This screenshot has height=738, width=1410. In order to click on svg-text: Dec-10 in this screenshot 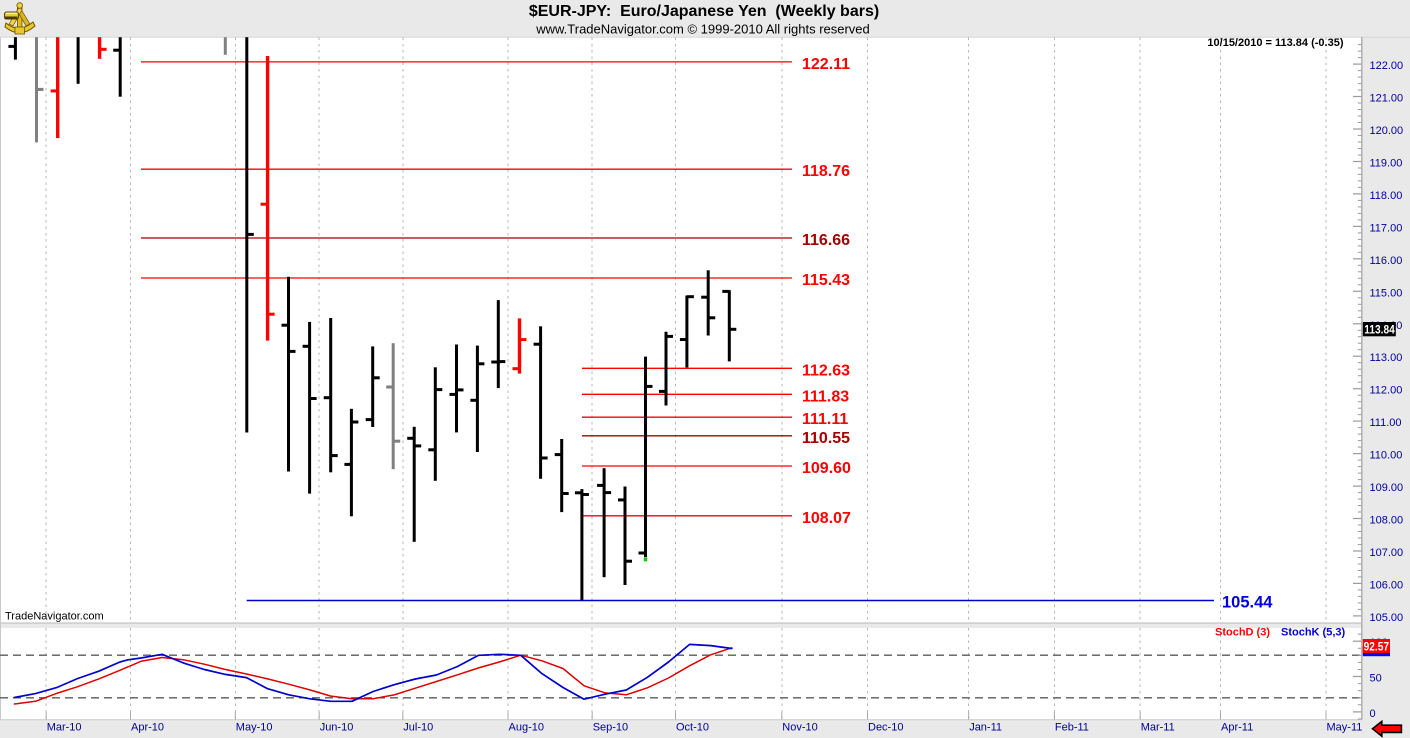, I will do `click(885, 728)`.